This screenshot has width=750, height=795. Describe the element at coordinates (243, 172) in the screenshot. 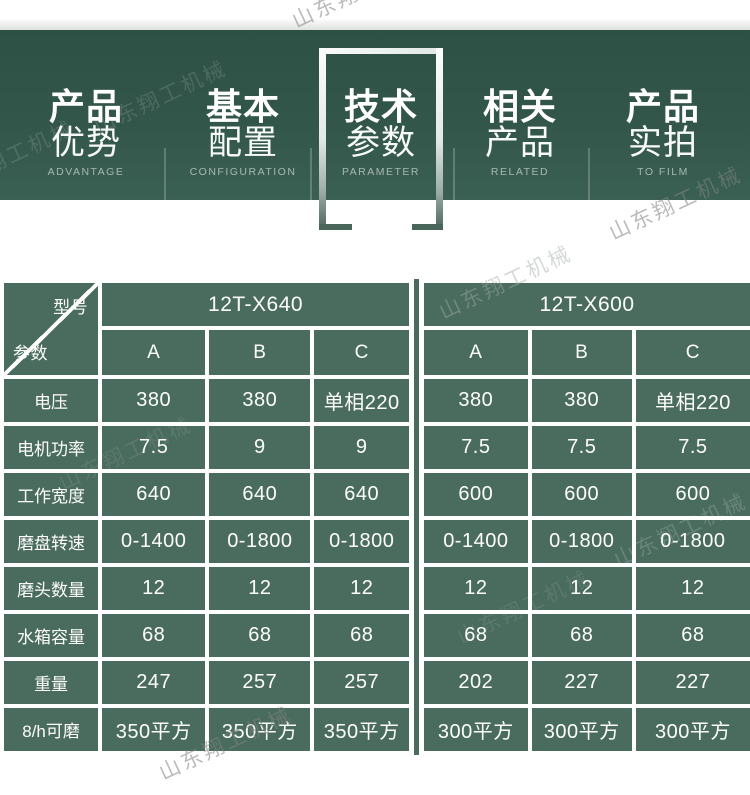

I see `tab-label-en: CONFIGURATION` at that location.